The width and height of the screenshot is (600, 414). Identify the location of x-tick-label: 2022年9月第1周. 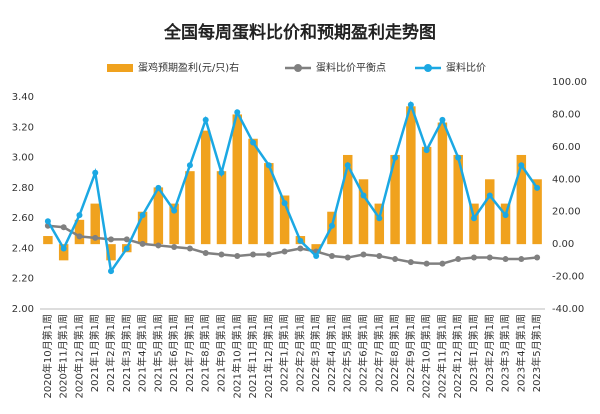
(410, 353).